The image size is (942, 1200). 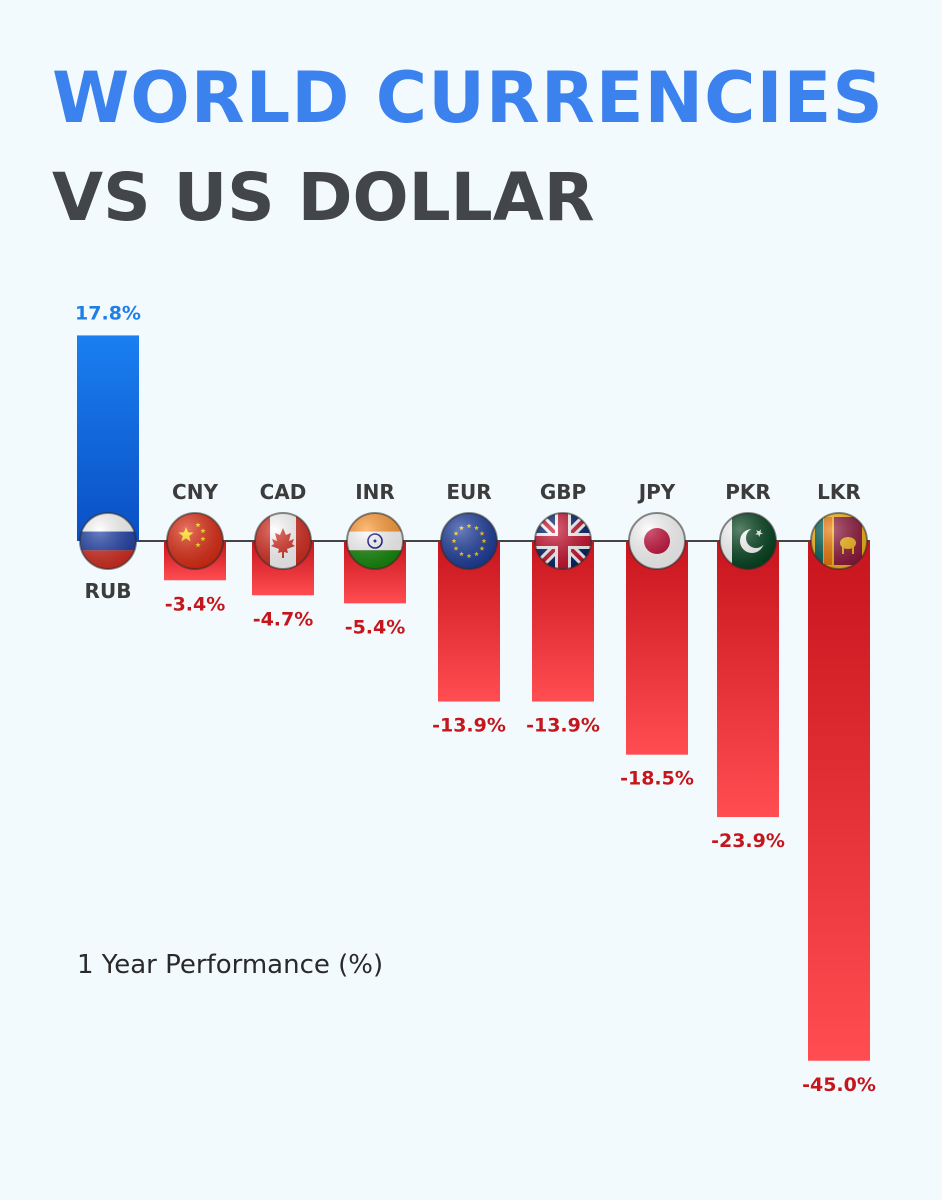 I want to click on axis-caption: 1 Year Performance (%), so click(x=230, y=965).